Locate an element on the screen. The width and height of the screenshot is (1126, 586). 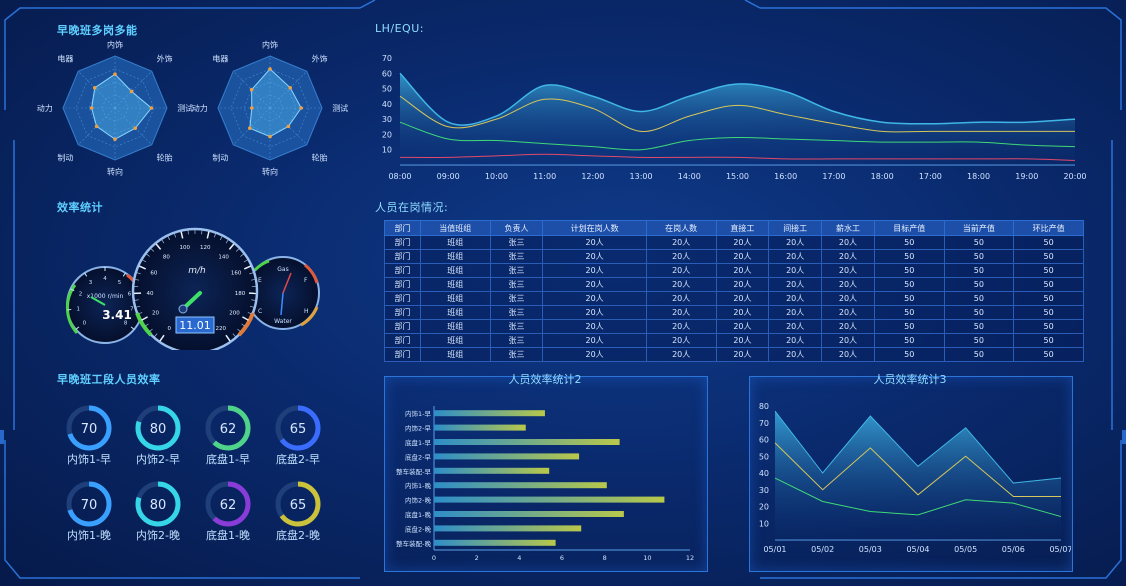
ring-label-4: 内饰1-晚 is located at coordinates (89, 535).